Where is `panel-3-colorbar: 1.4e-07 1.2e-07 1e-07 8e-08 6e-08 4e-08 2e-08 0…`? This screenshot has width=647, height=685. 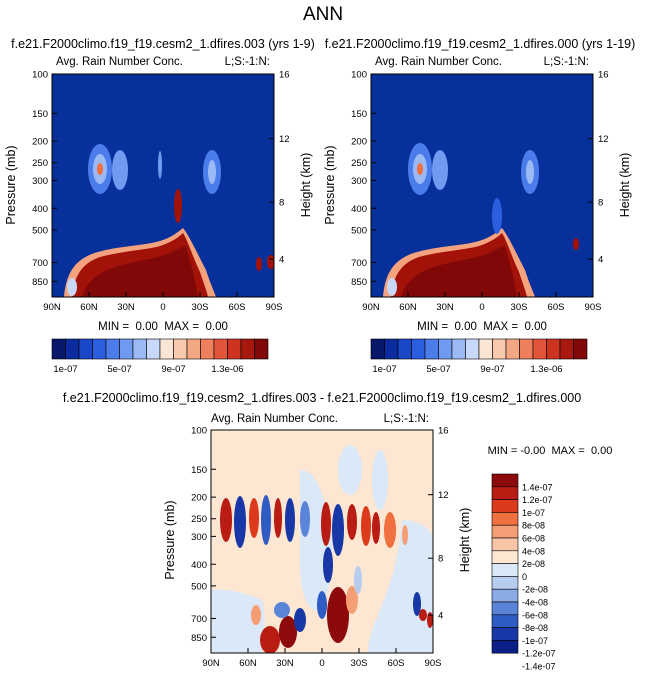 panel-3-colorbar: 1.4e-07 1.2e-07 1e-07 8e-08 6e-08 4e-08 2e-08 0… is located at coordinates (523, 572).